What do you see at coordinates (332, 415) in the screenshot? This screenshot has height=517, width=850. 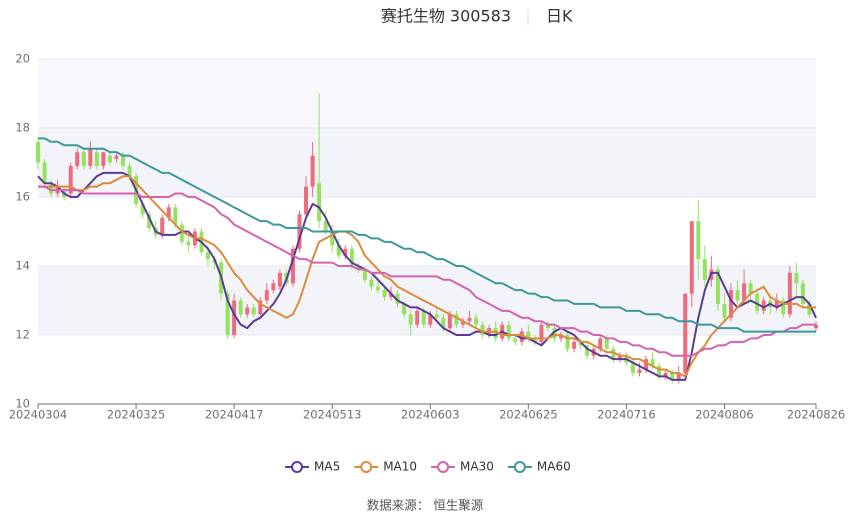 I see `x-tick-label: 20240513` at bounding box center [332, 415].